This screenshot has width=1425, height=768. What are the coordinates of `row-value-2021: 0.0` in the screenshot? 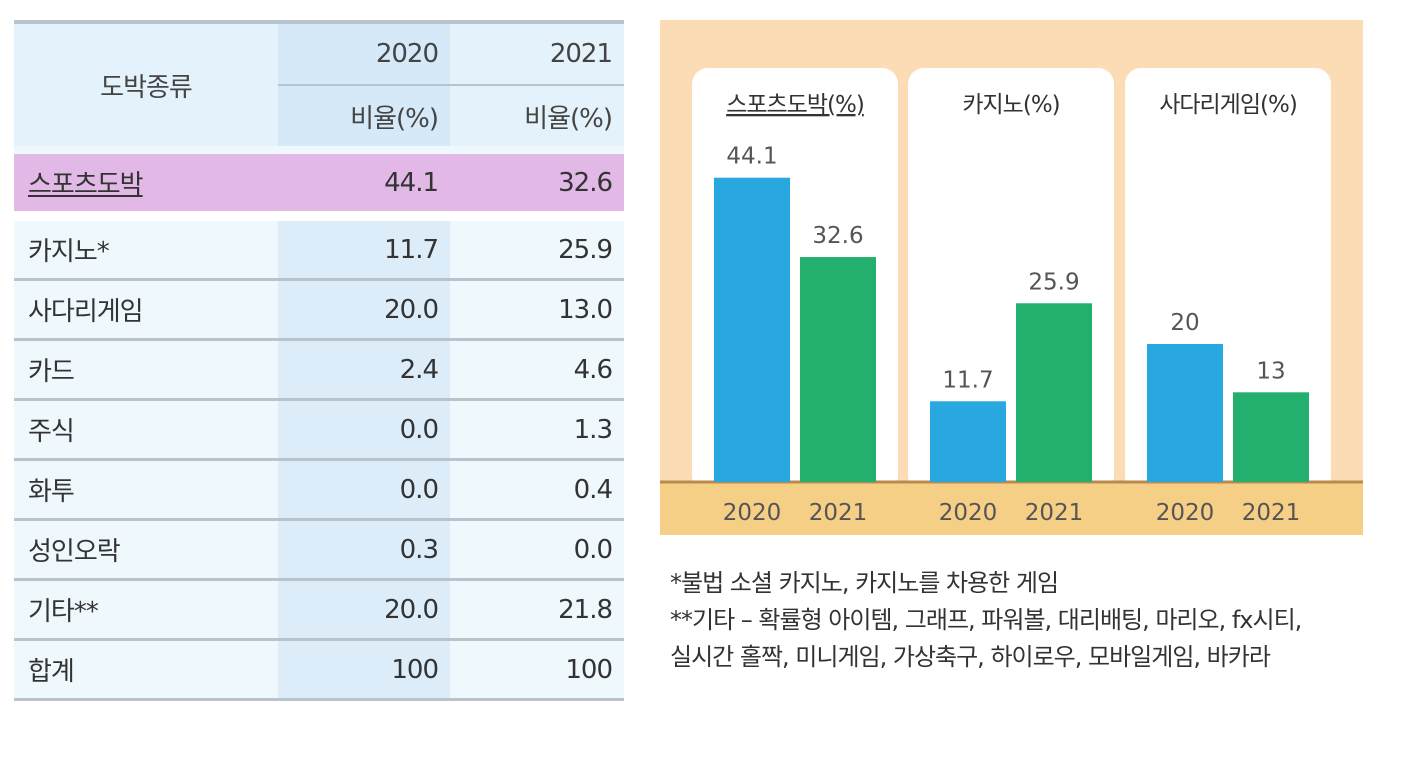 It's located at (537, 550).